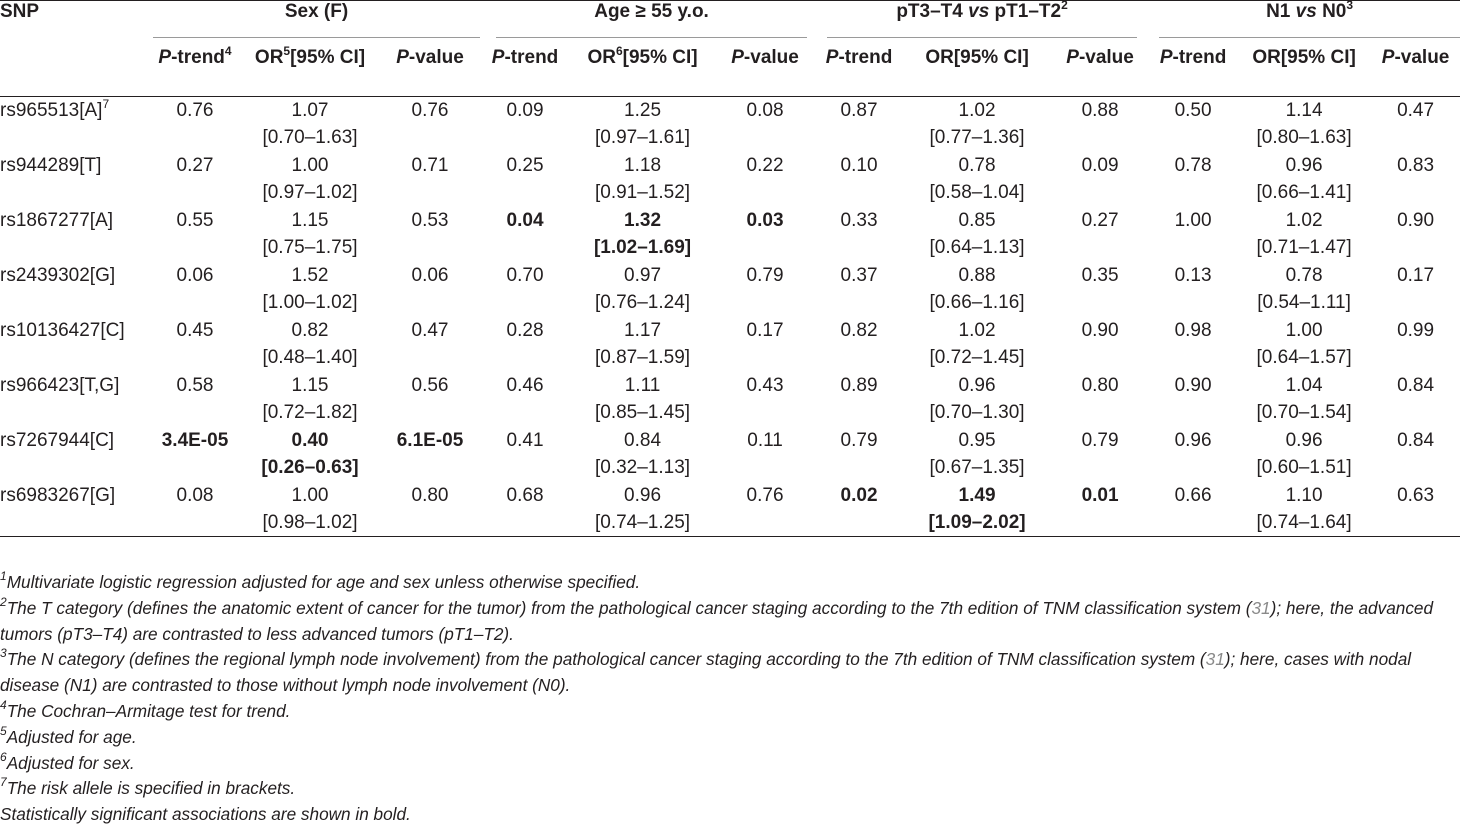  I want to click on or-ci-cell: 0.95 [0.67–1.35], so click(977, 454).